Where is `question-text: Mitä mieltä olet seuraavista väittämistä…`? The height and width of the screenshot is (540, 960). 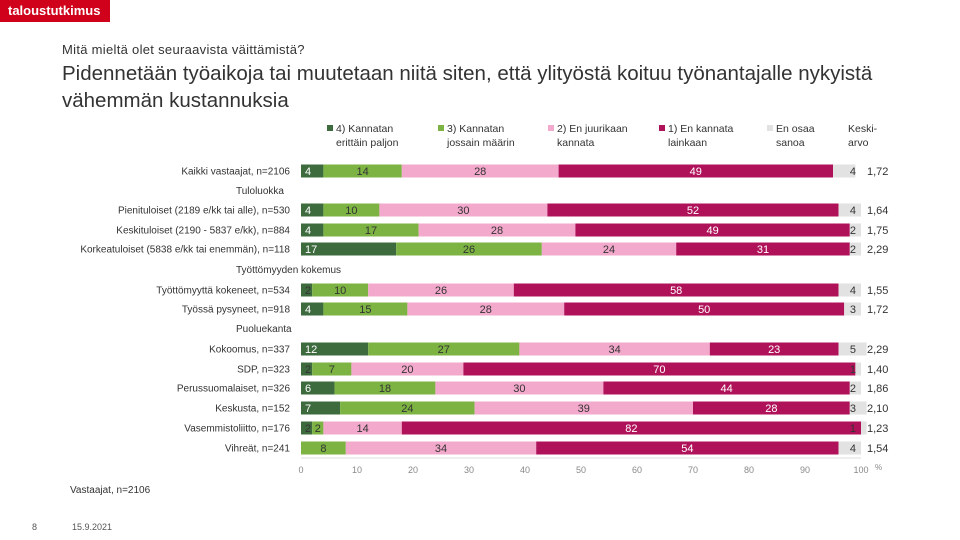
question-text: Mitä mieltä olet seuraavista väittämistä… is located at coordinates (183, 49).